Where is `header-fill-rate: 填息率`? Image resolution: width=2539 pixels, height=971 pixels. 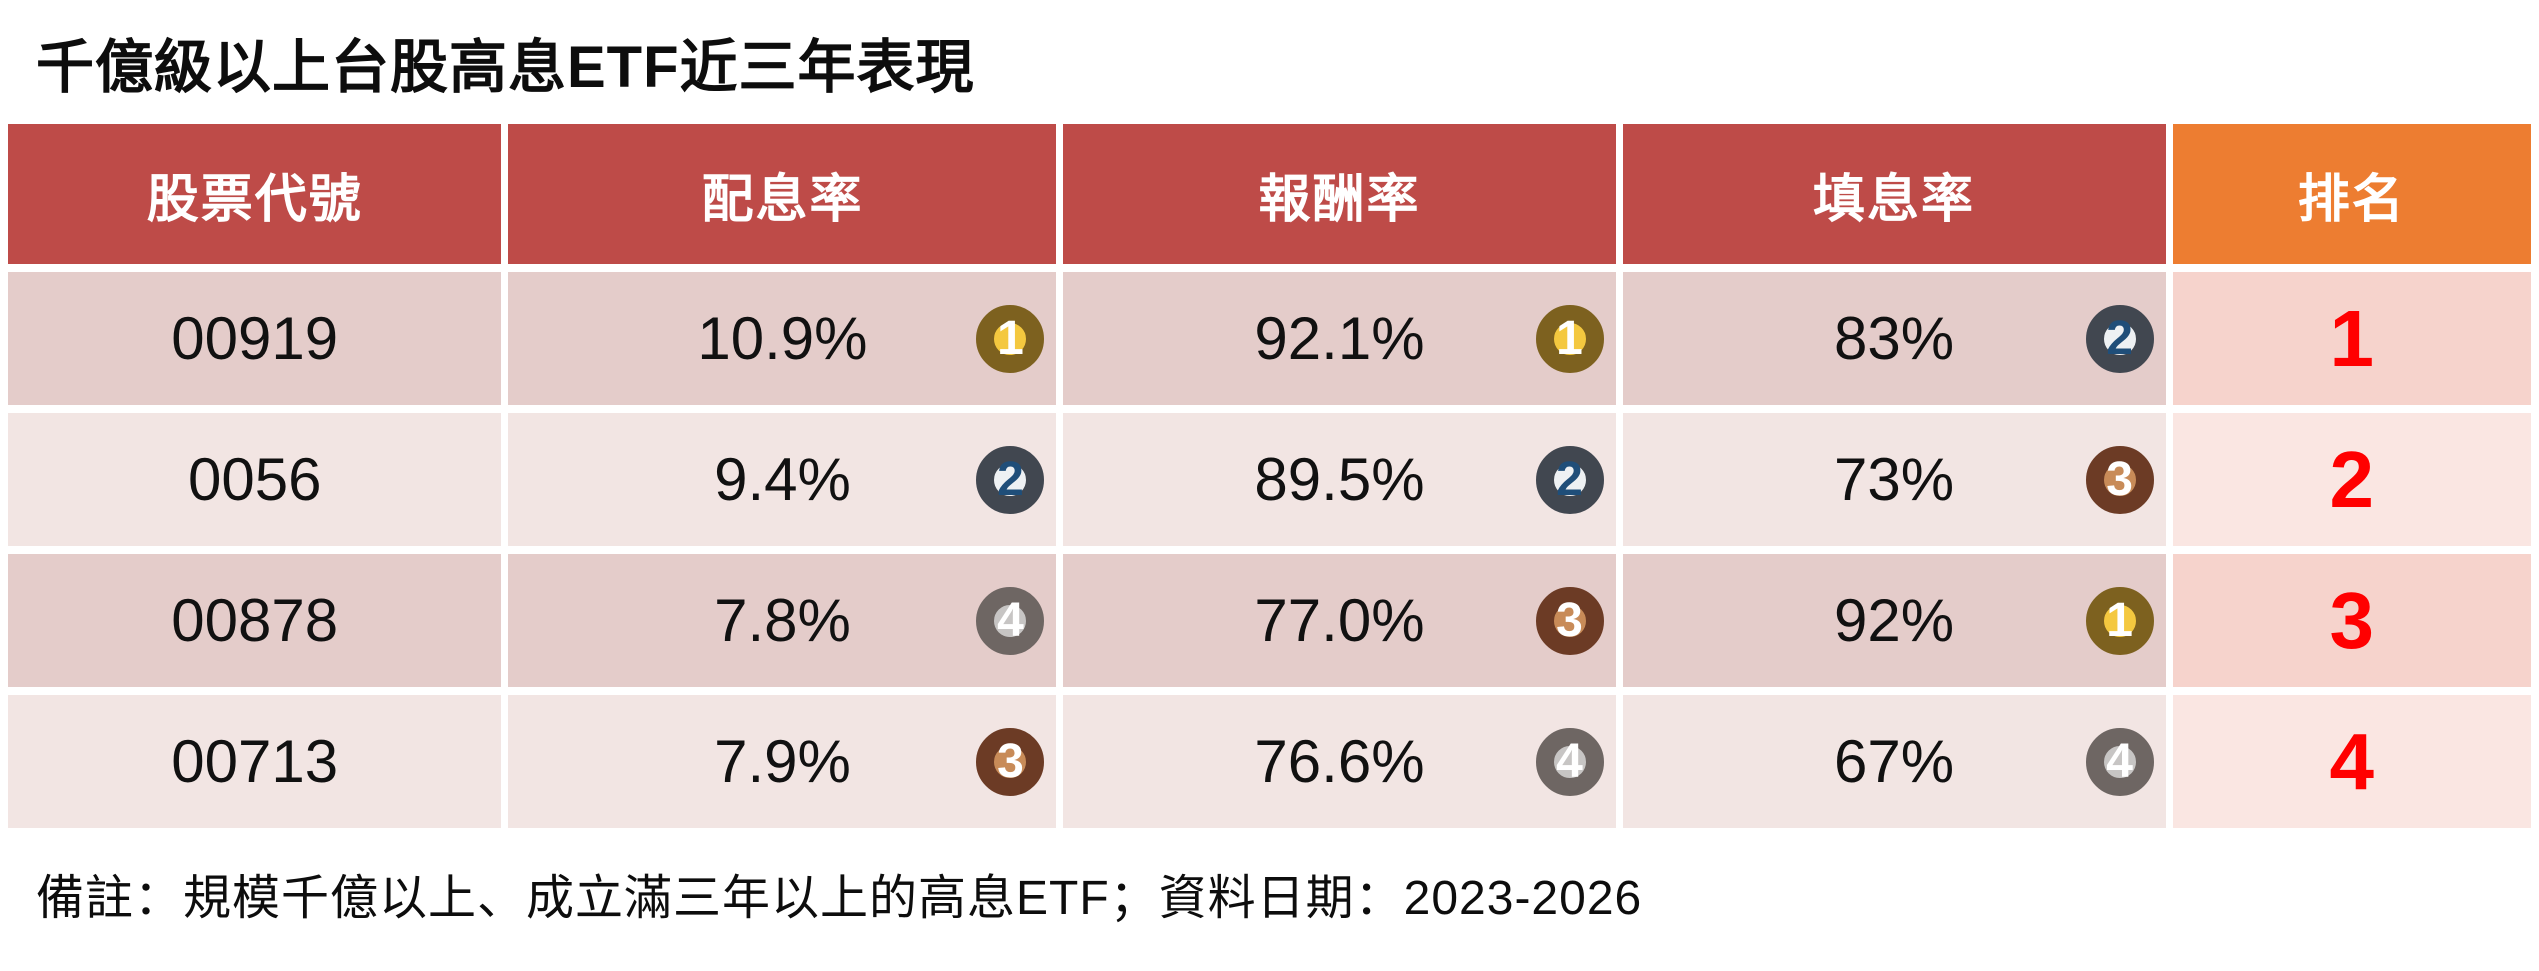 header-fill-rate: 填息率 is located at coordinates (1894, 194).